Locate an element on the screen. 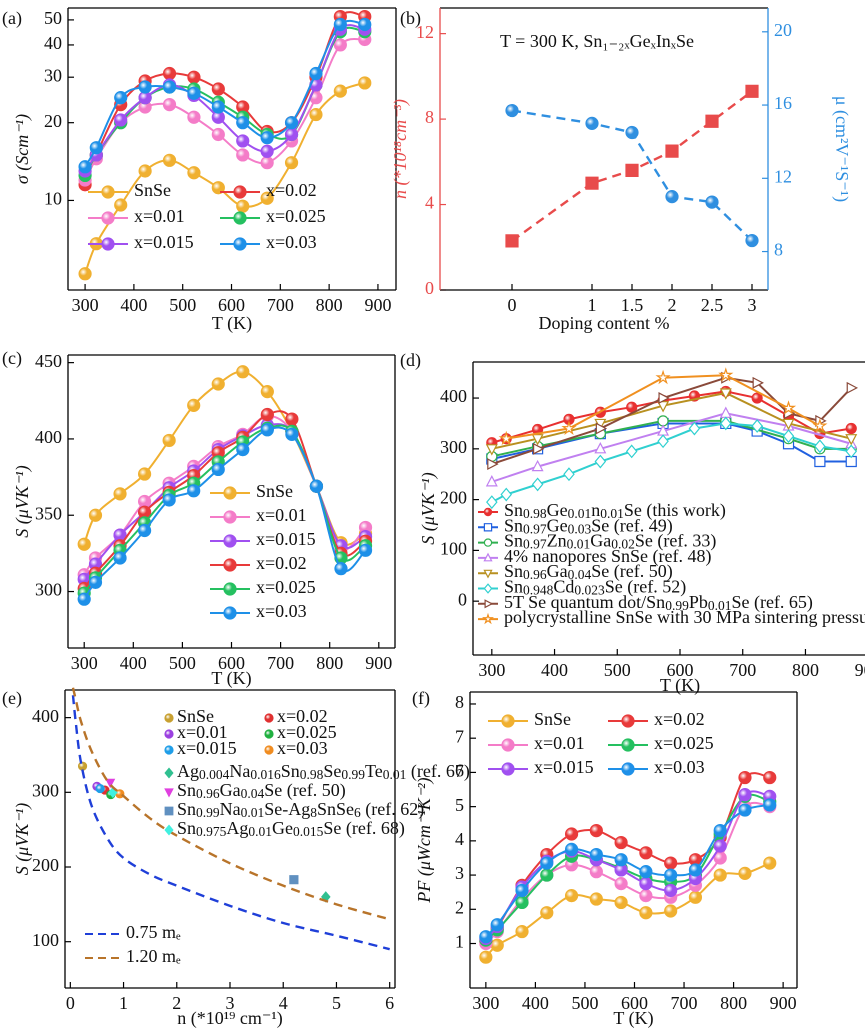 The height and width of the screenshot is (1034, 865). legend-label: Sn0.96Ga0.04Se (ref. 50) is located at coordinates (261, 790).